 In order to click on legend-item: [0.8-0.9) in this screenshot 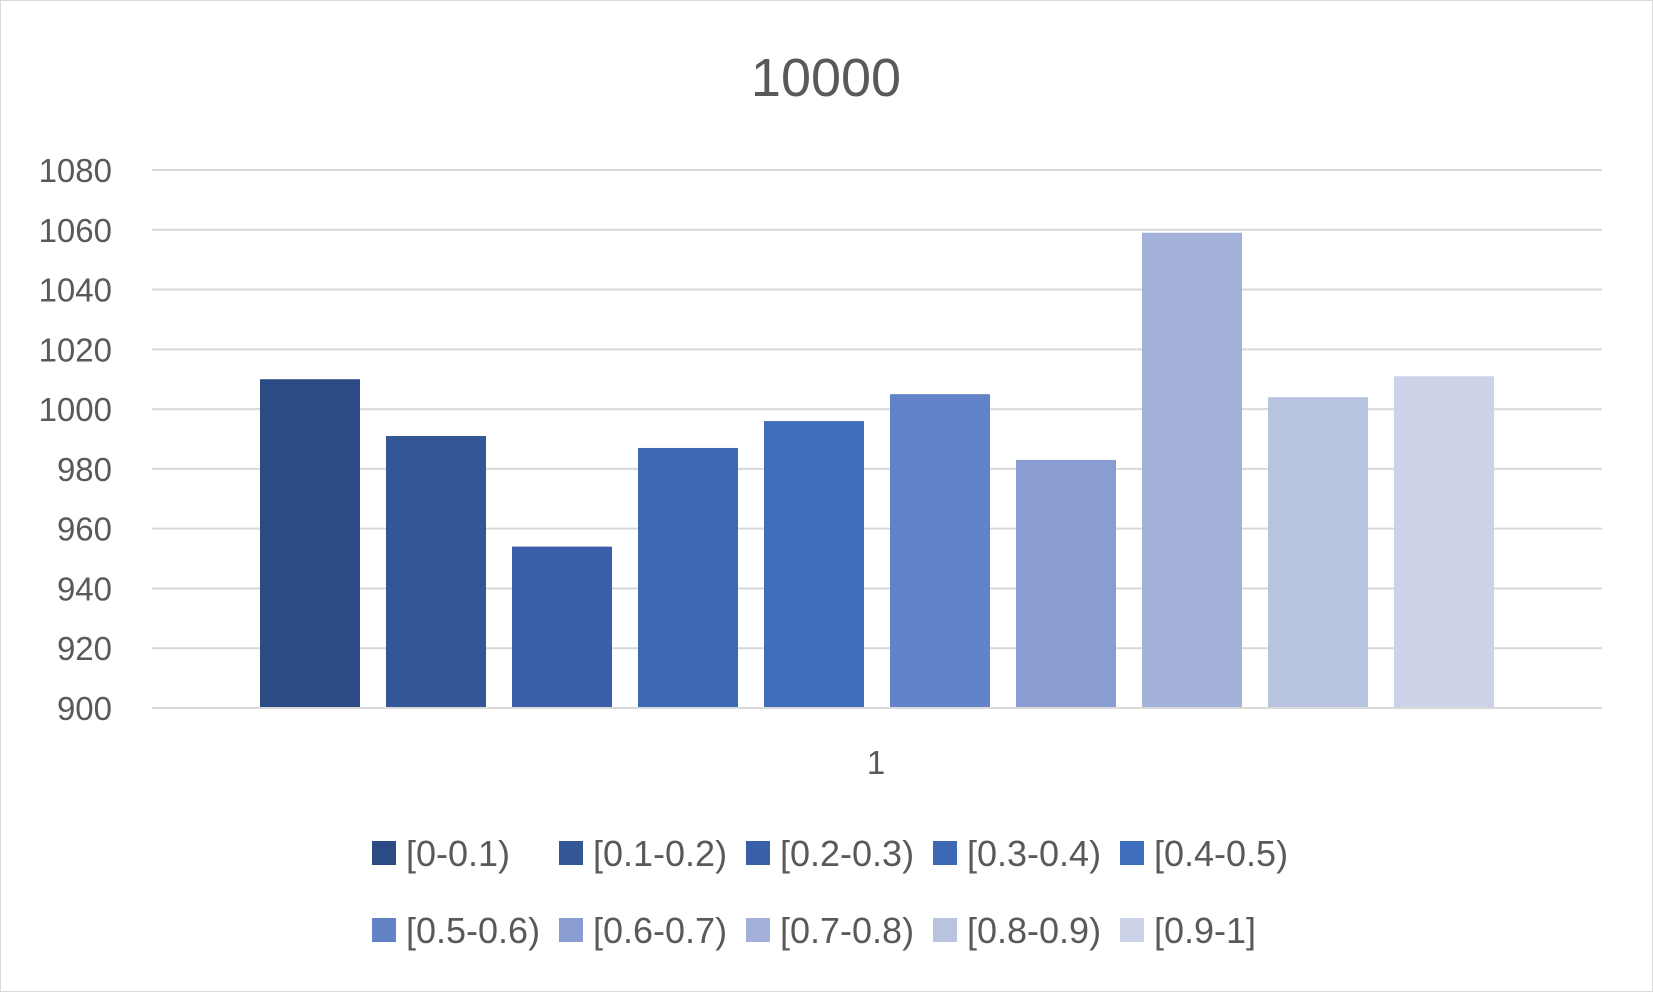, I will do `click(1017, 930)`.